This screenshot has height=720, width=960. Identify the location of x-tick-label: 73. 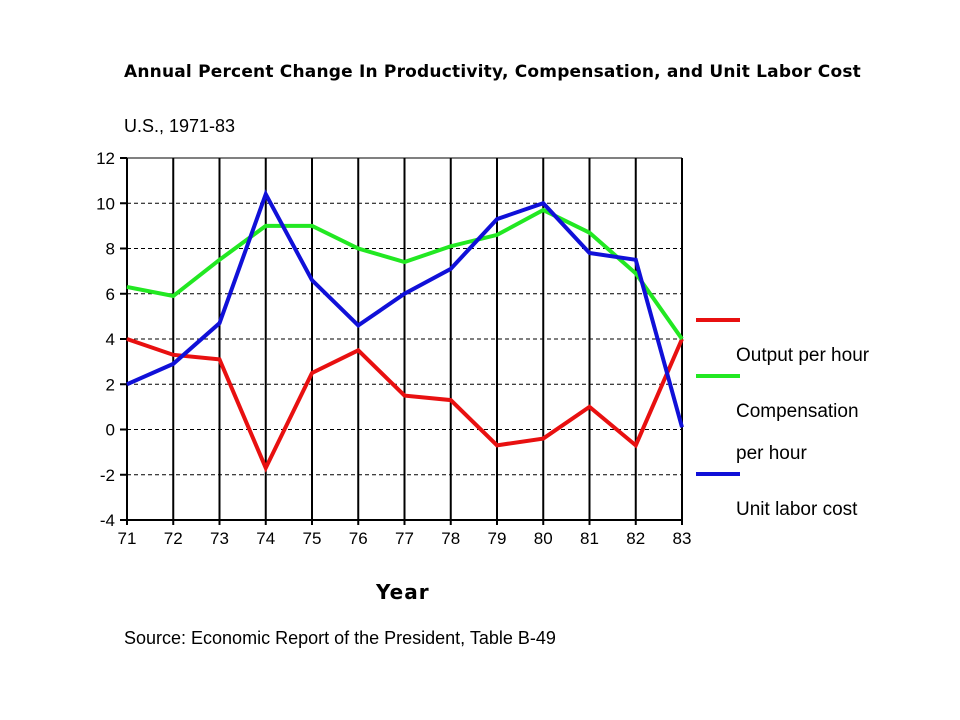
(219, 538).